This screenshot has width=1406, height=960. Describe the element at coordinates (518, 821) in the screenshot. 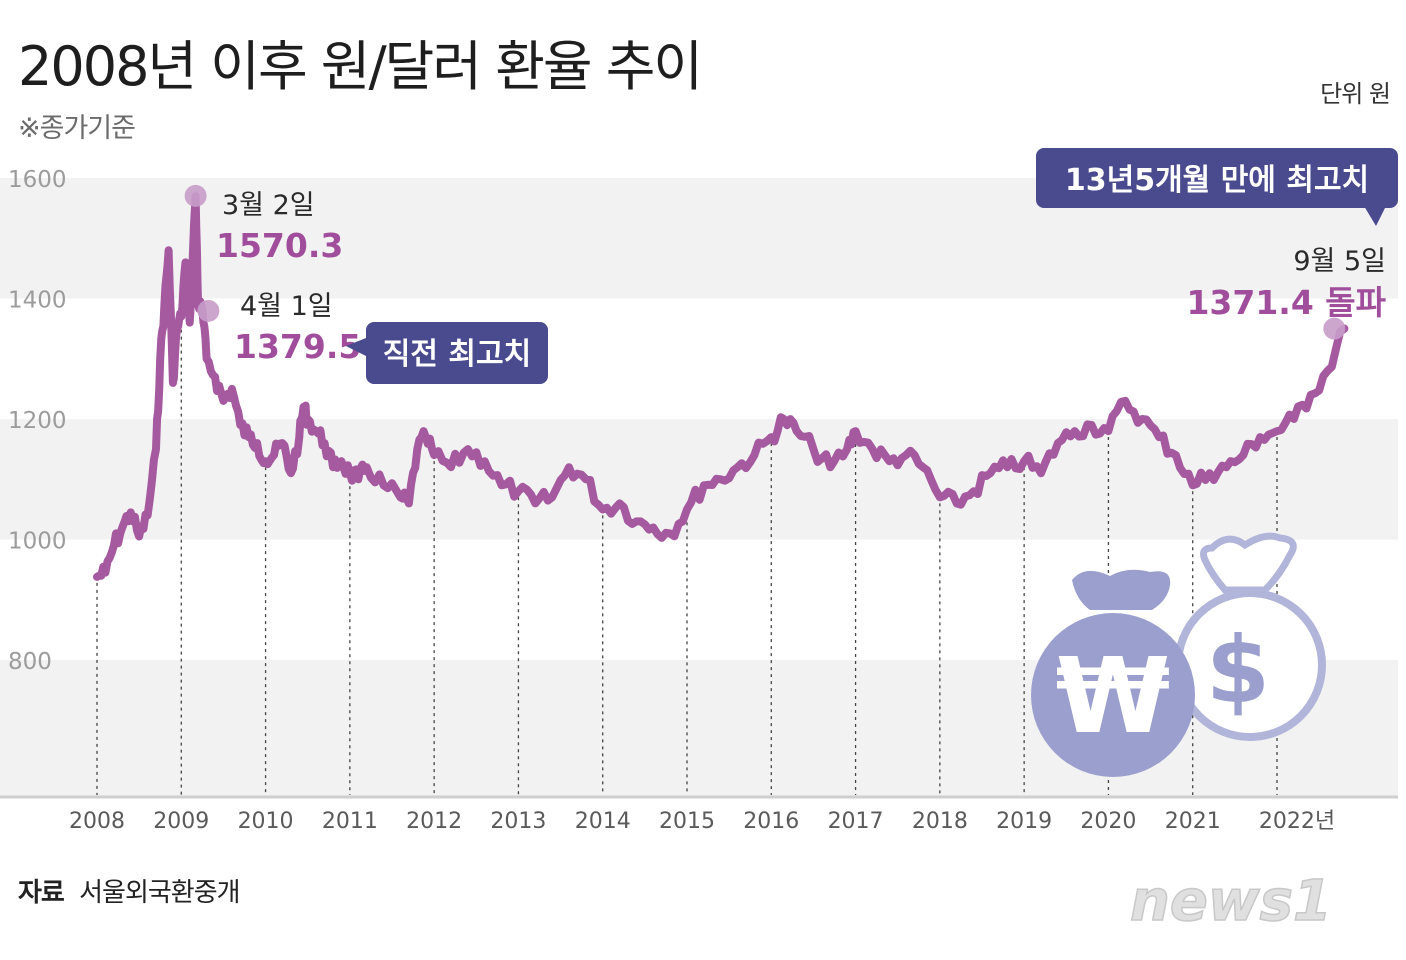

I see `x-tick-label: 2013` at that location.